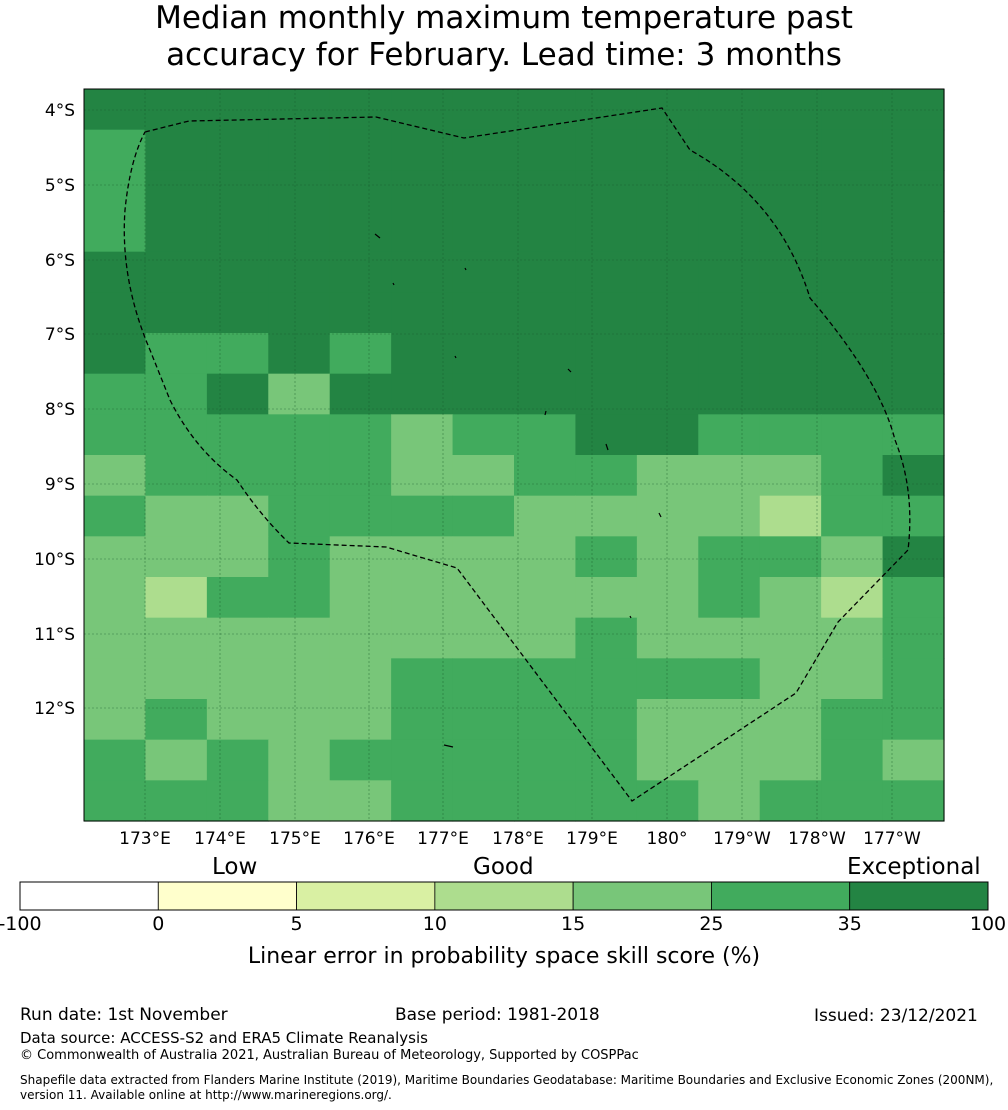 Image resolution: width=1008 pixels, height=1110 pixels. Describe the element at coordinates (817, 839) in the screenshot. I see `longitude-label: 178°W` at that location.